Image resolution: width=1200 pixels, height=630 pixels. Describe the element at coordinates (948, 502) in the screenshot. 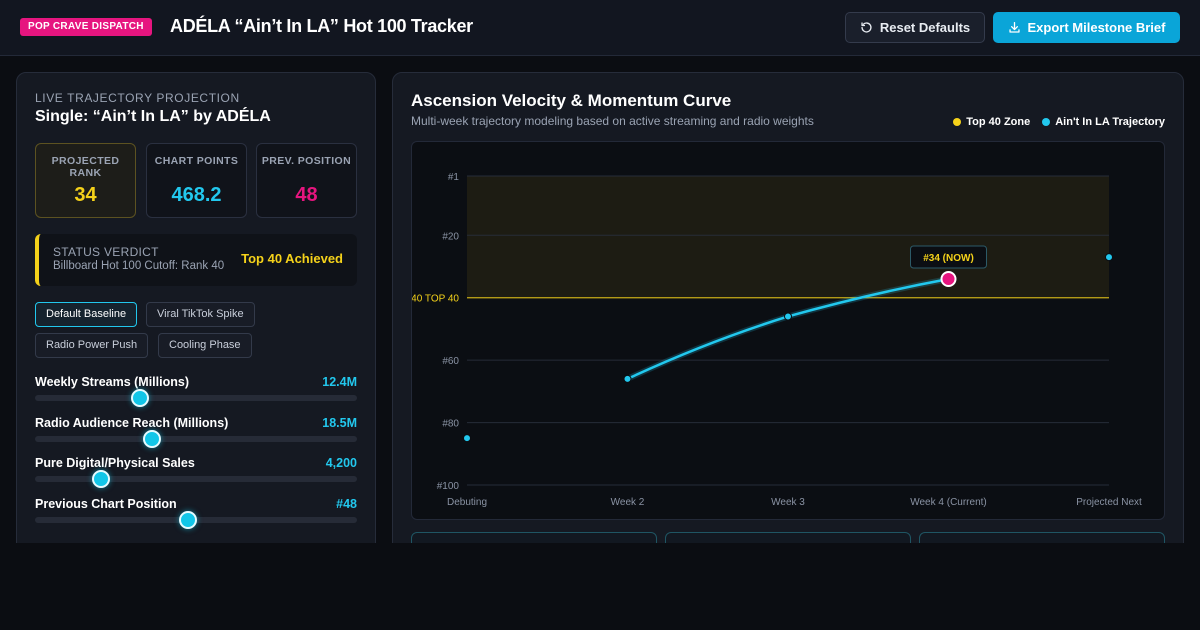

I see `x-tick-label: Week 4 (Current)` at that location.